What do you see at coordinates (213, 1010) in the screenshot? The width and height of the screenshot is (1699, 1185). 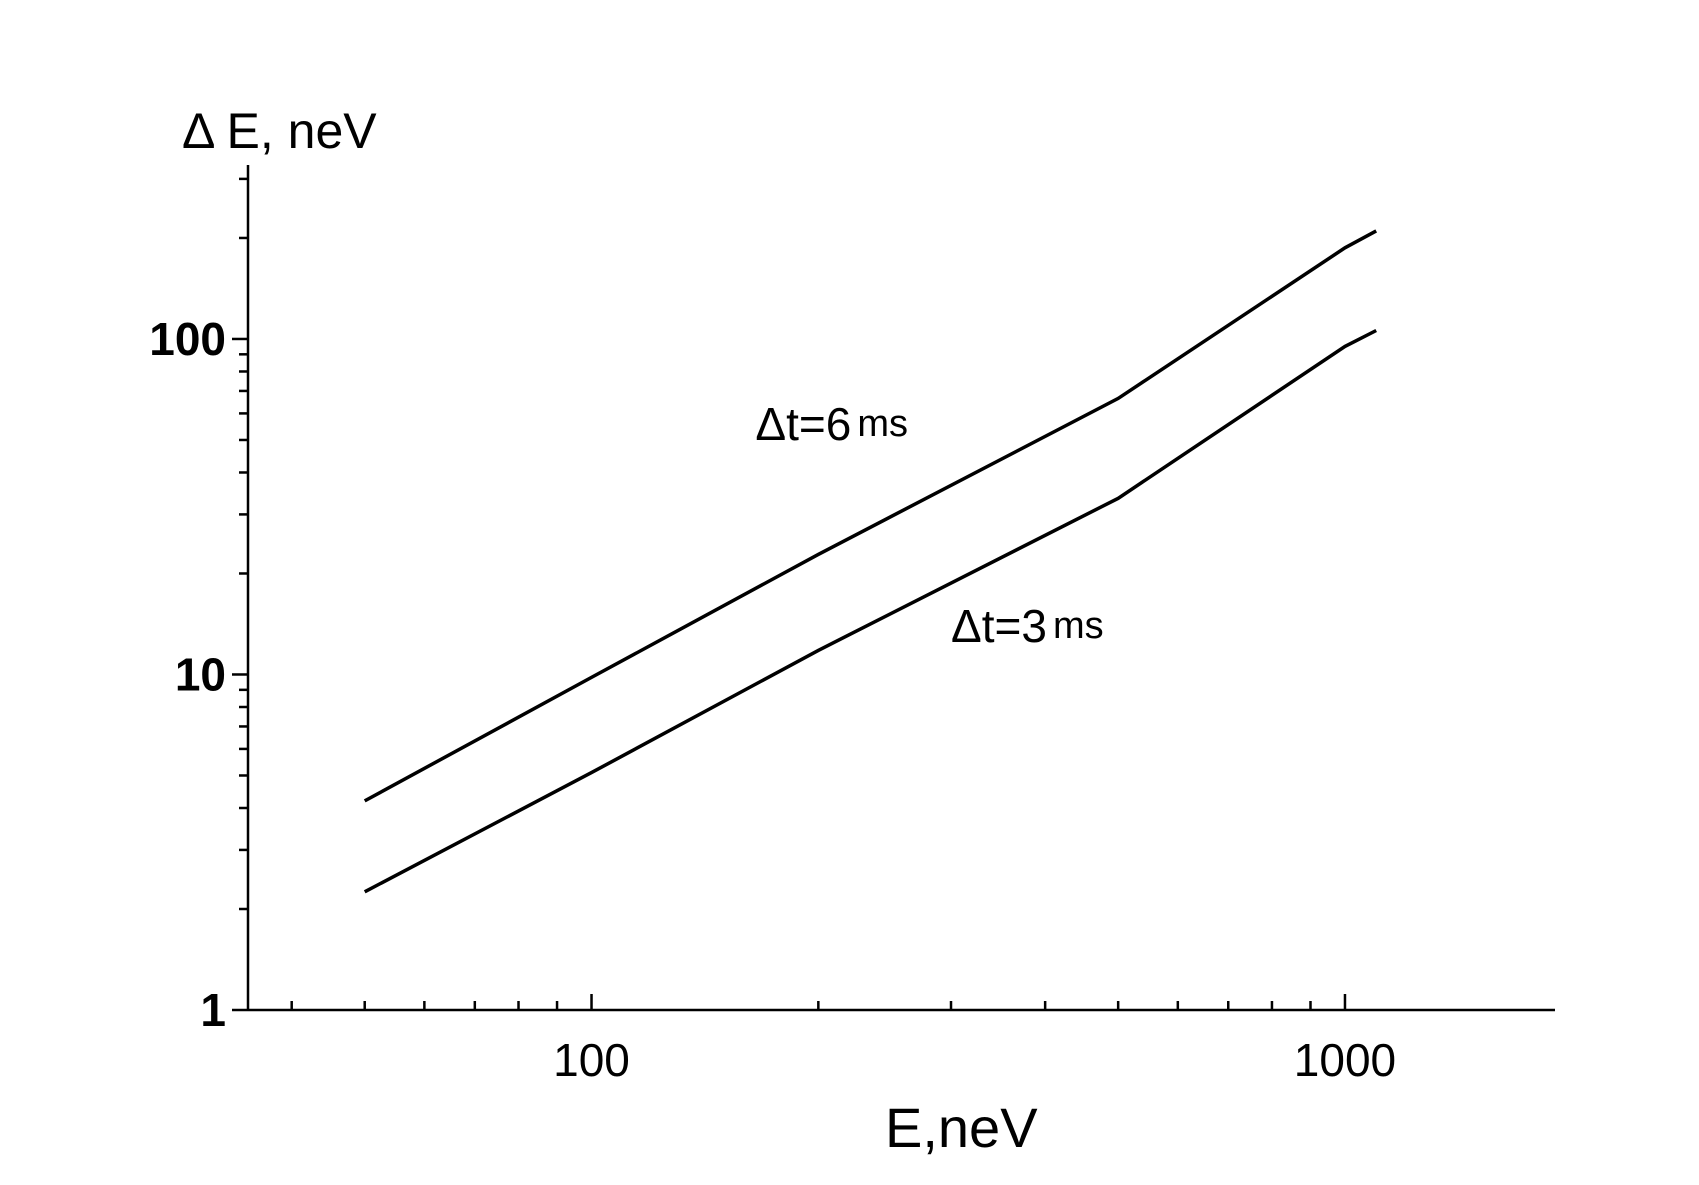 I see `y-tick-label: 1` at bounding box center [213, 1010].